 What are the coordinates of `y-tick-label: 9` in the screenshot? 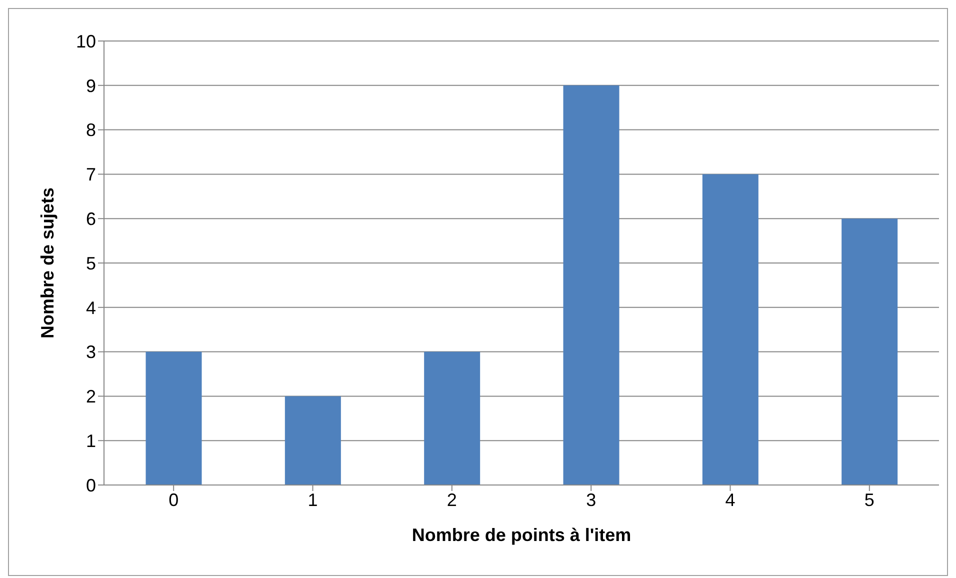 It's located at (91, 86).